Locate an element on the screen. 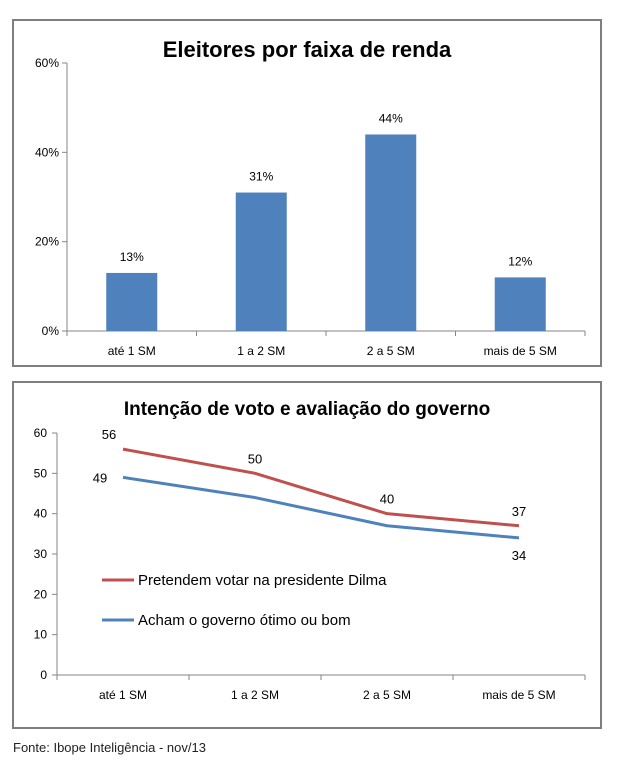 Image resolution: width=635 pixels, height=768 pixels. y-tick-label: 10 is located at coordinates (41, 635).